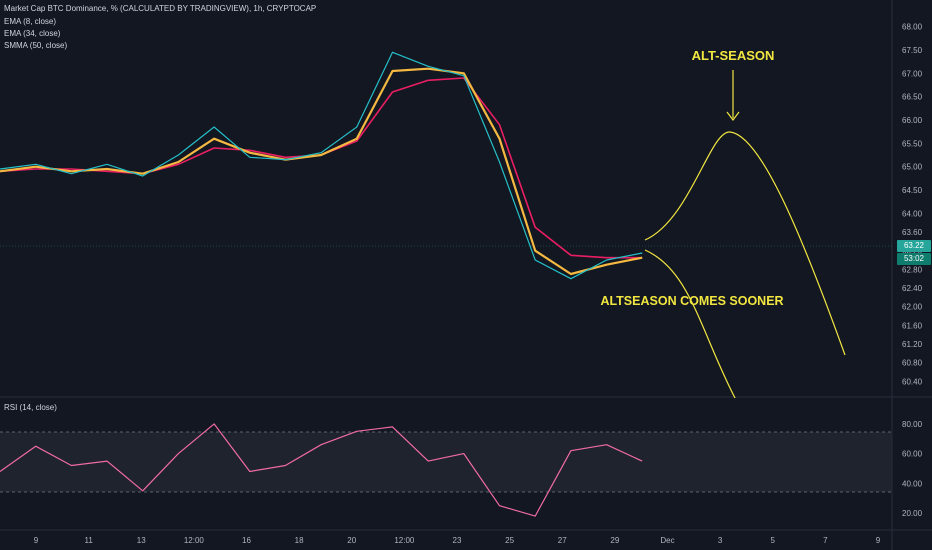 The height and width of the screenshot is (550, 932). I want to click on rsi-layer, so click(321, 470).